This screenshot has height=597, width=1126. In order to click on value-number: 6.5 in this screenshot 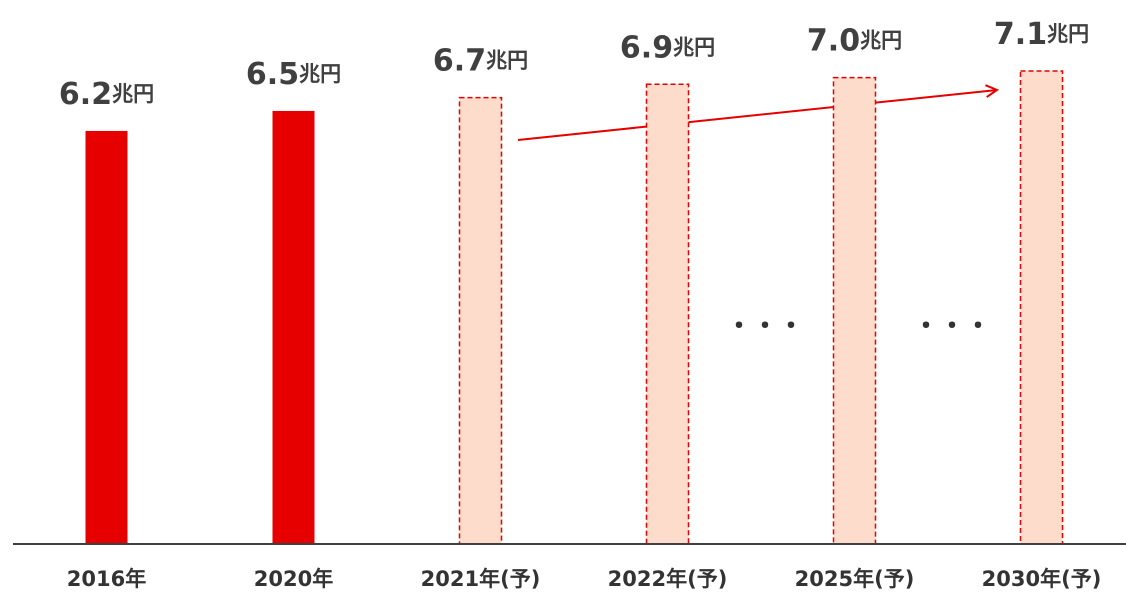, I will do `click(272, 73)`.